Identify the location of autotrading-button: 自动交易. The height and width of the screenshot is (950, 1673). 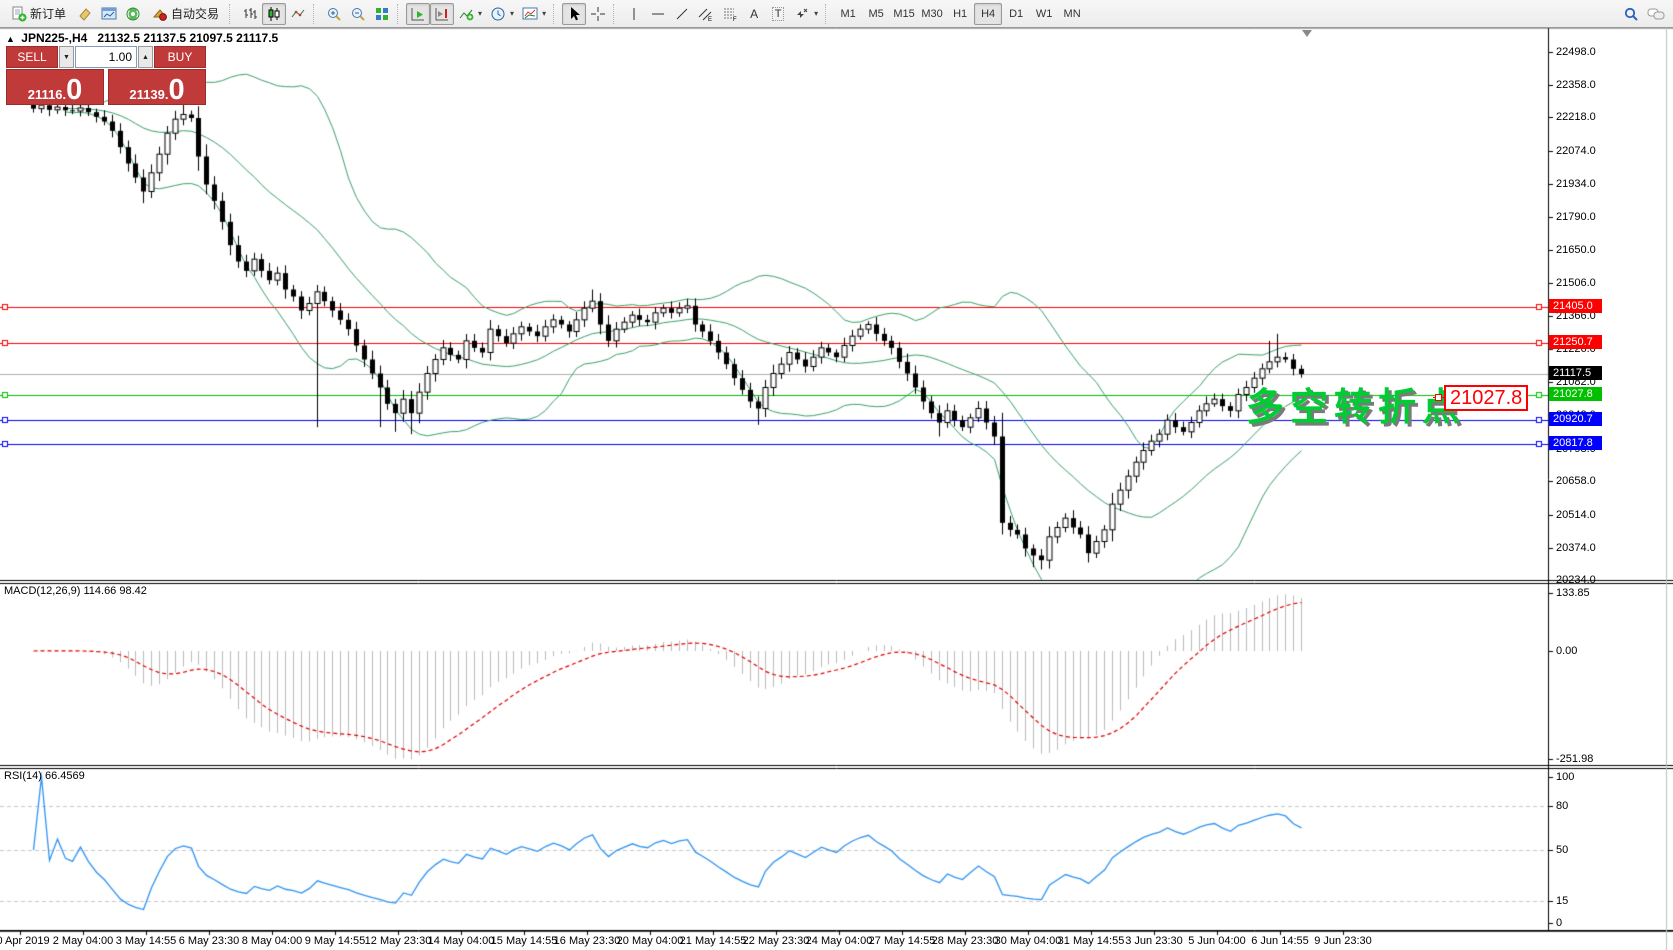
(185, 14).